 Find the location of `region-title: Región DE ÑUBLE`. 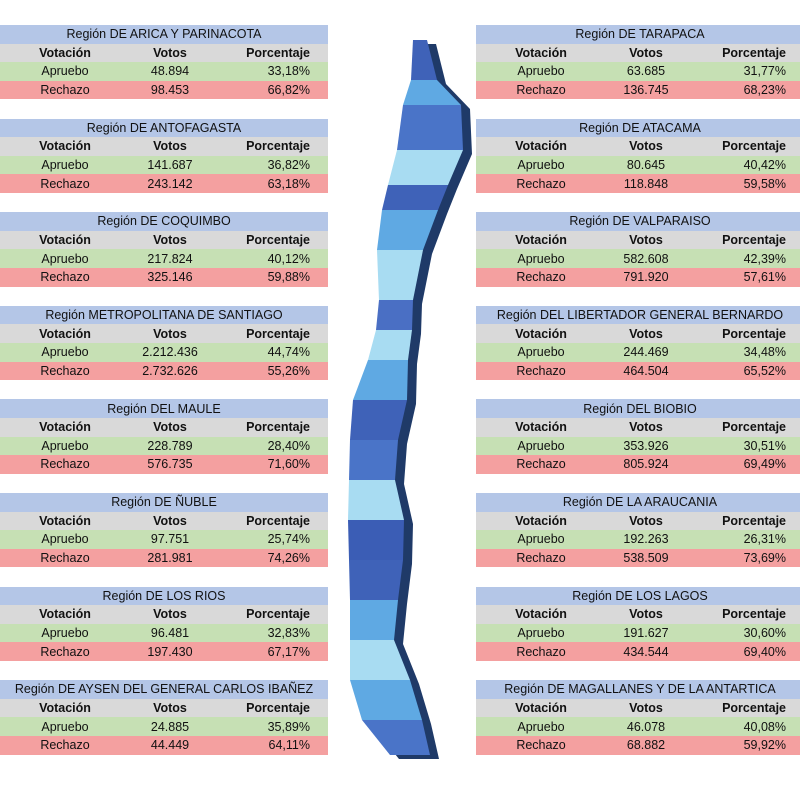

region-title: Región DE ÑUBLE is located at coordinates (164, 502).